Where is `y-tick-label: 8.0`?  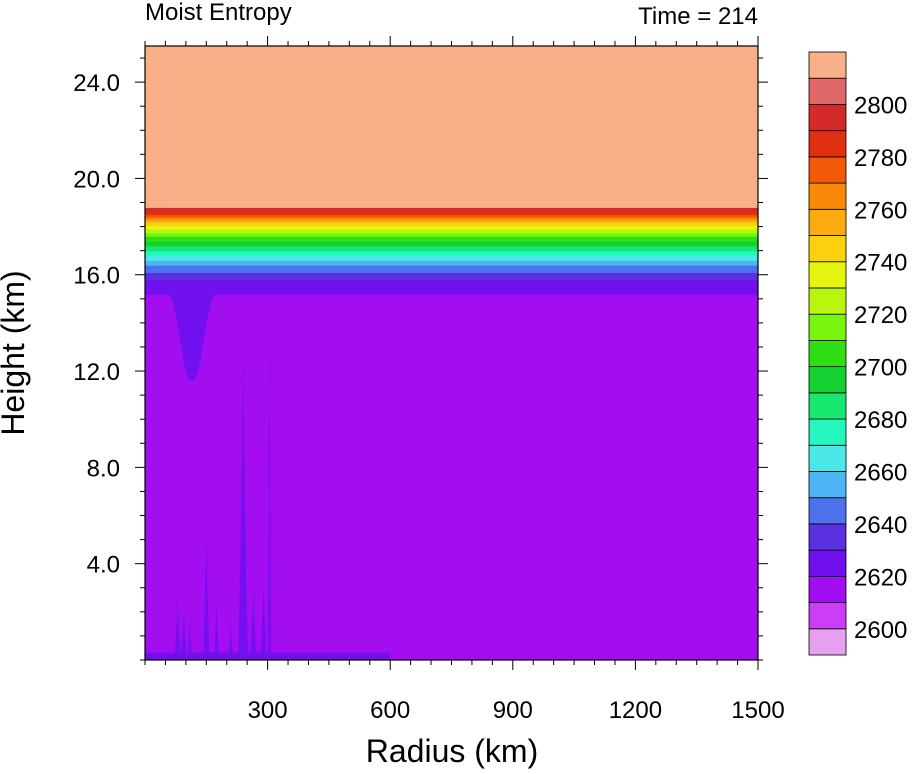
y-tick-label: 8.0 is located at coordinates (103, 468).